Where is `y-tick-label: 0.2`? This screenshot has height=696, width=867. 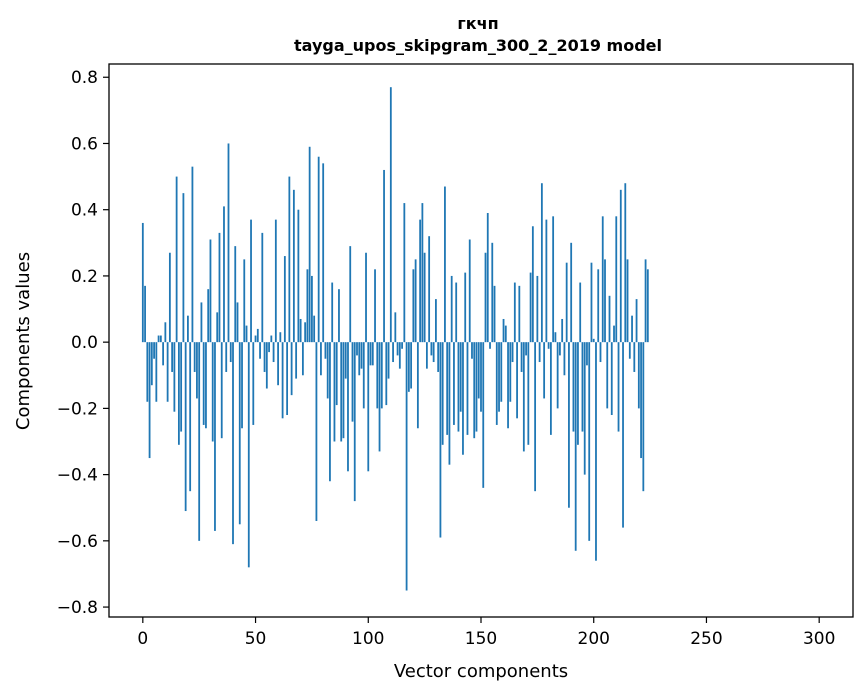 y-tick-label: 0.2 is located at coordinates (84, 277).